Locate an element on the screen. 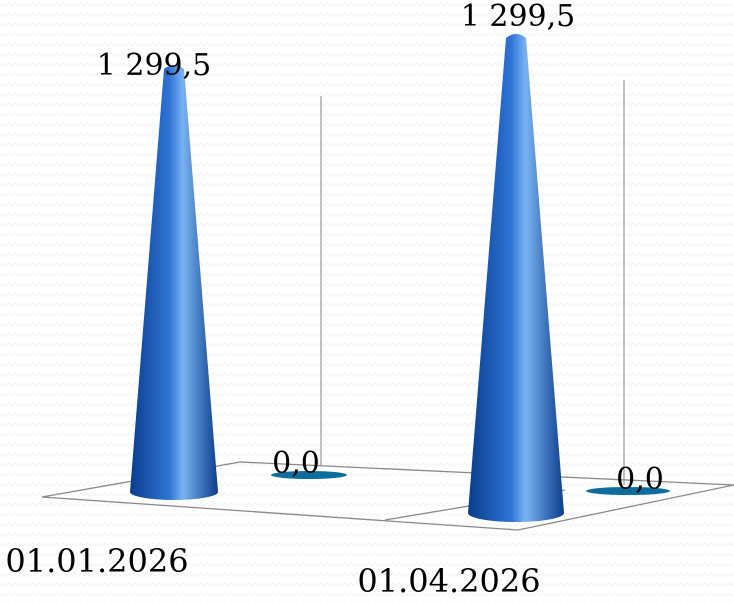 This screenshot has height=603, width=734. floor-right-edge is located at coordinates (625, 507).